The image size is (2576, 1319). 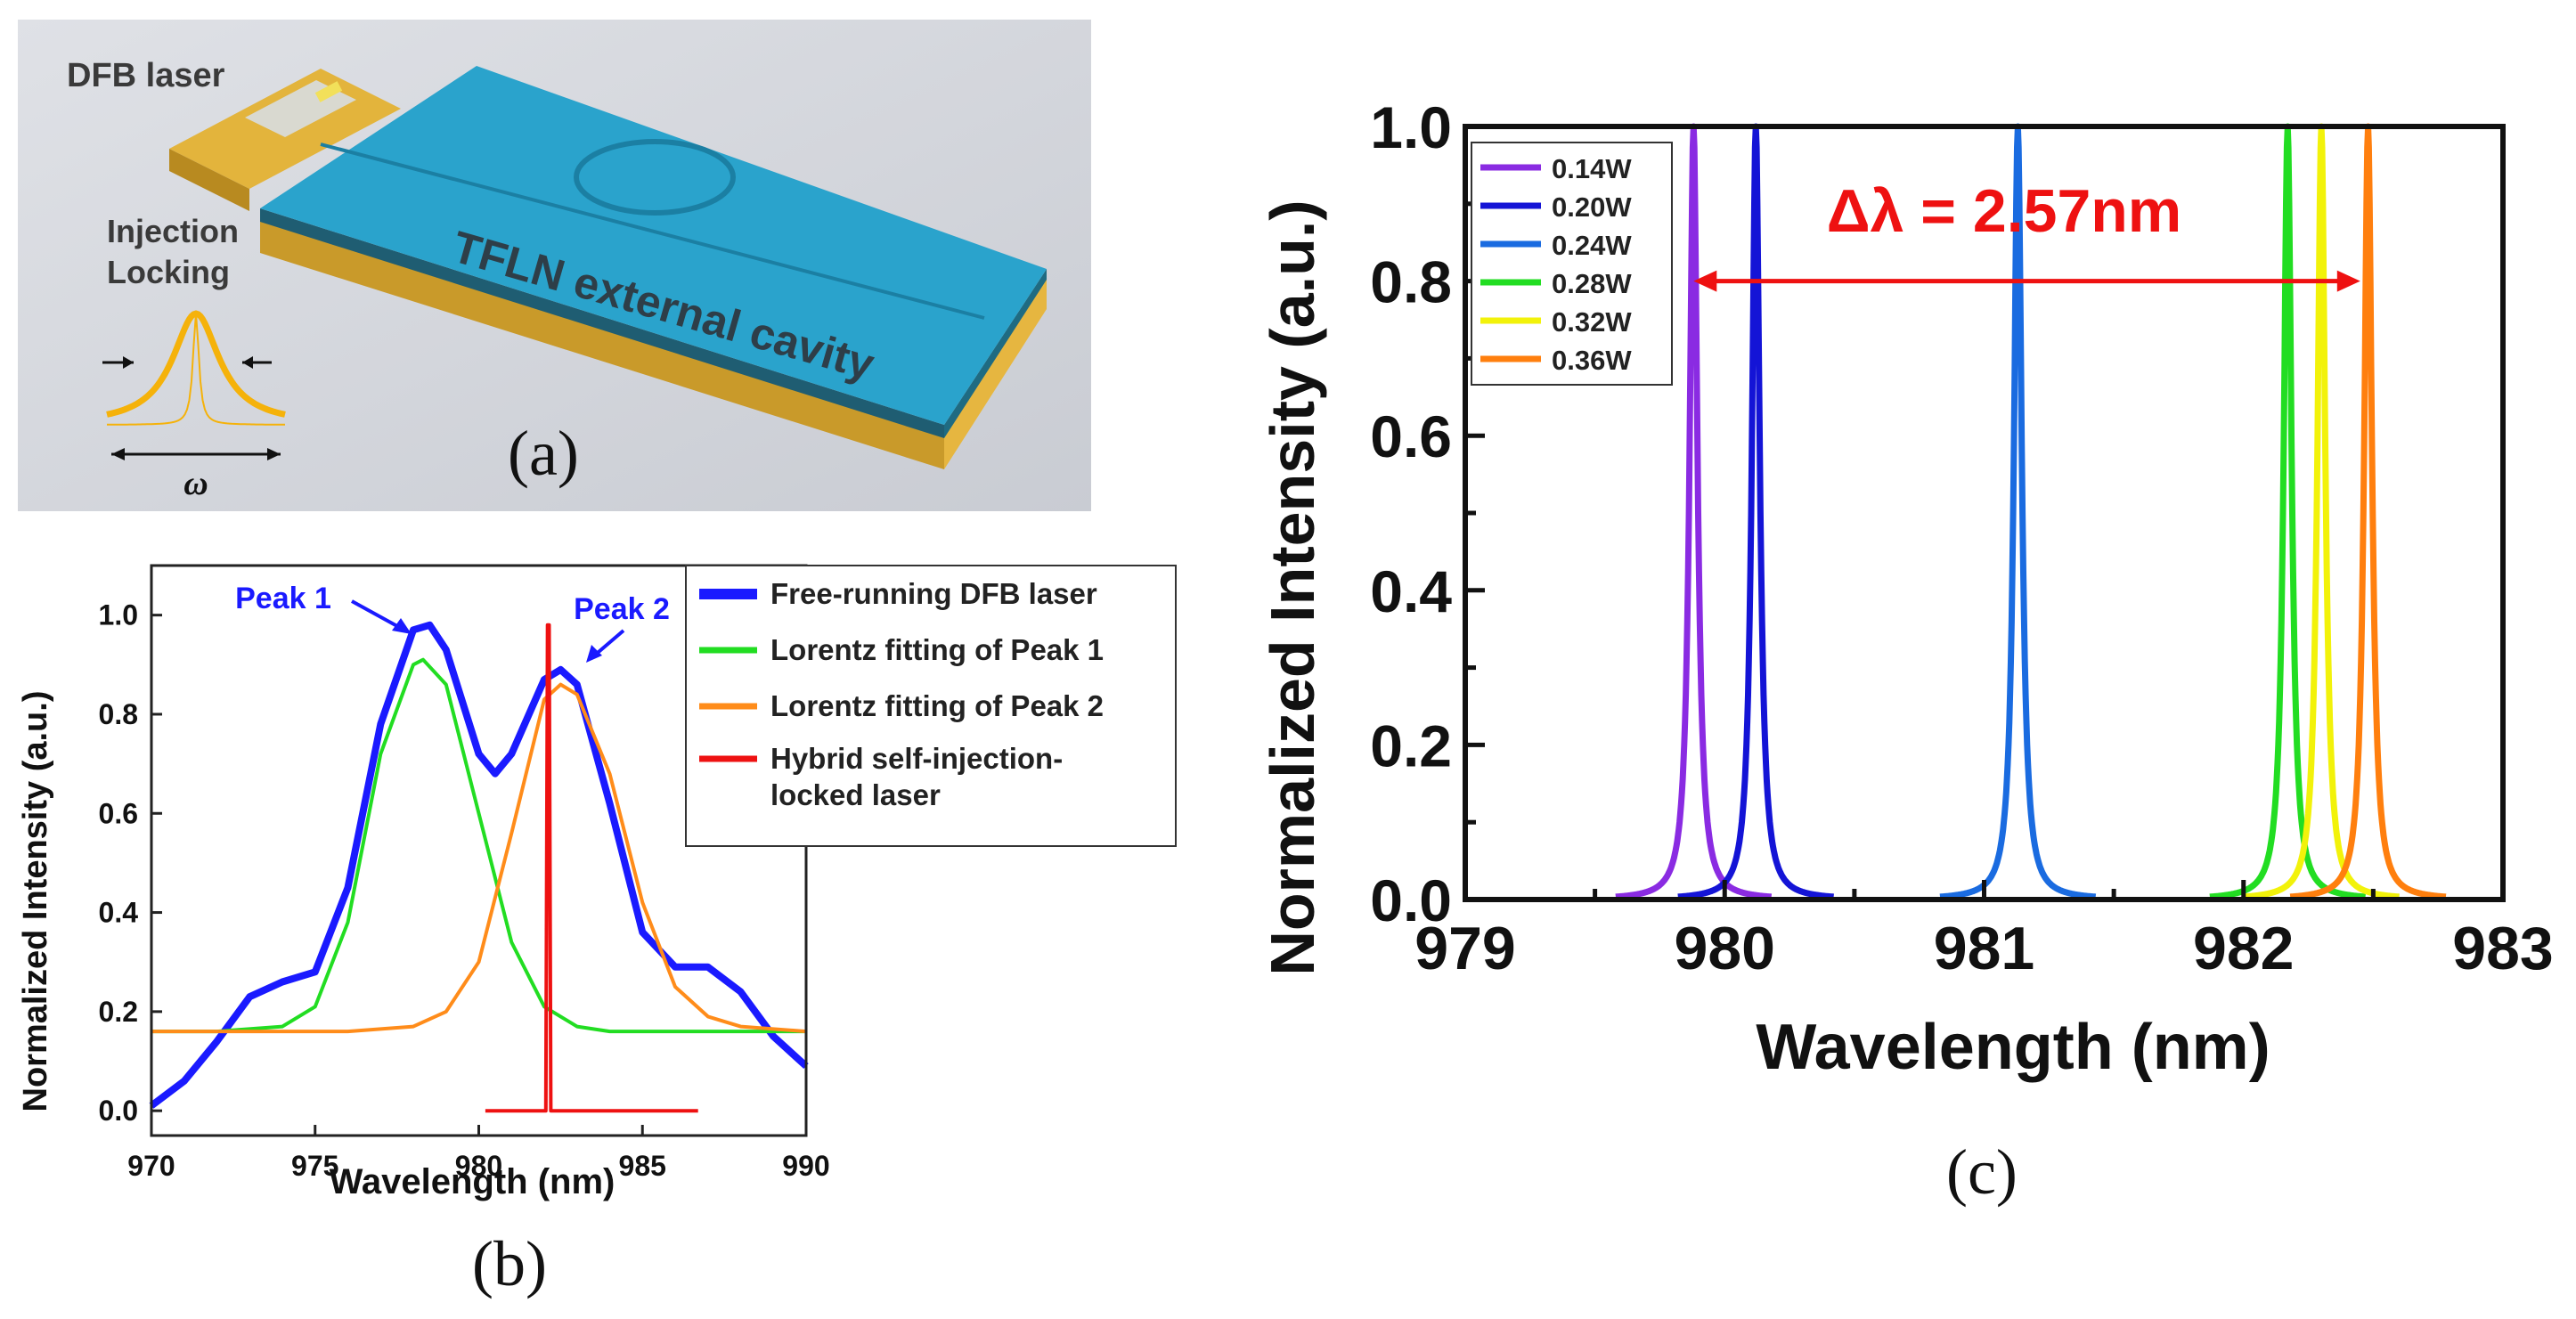 I want to click on dfb-chip-side, so click(x=209, y=180).